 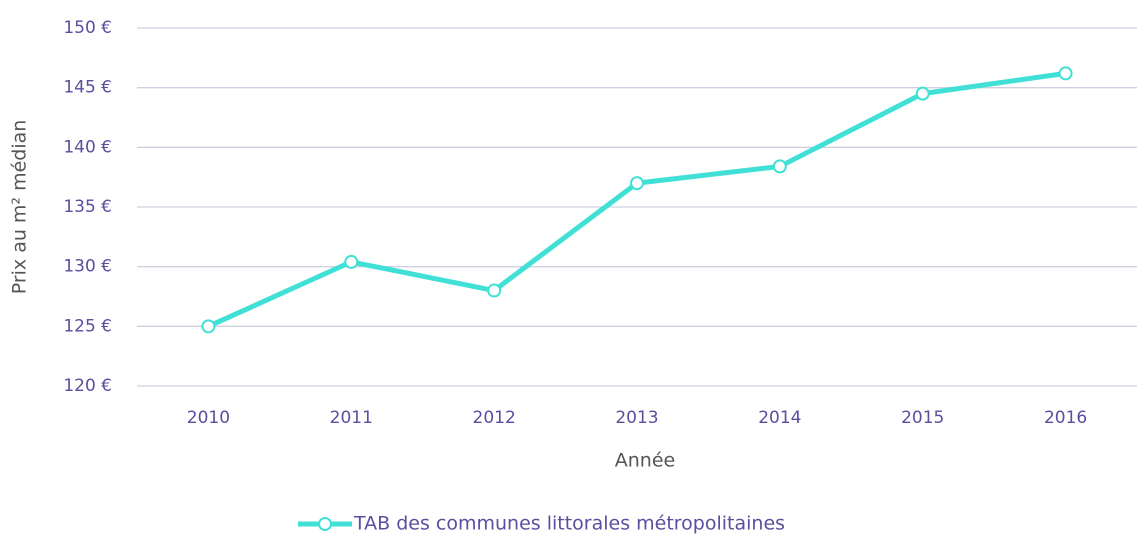 What do you see at coordinates (351, 418) in the screenshot?
I see `x-tick-label: 2011` at bounding box center [351, 418].